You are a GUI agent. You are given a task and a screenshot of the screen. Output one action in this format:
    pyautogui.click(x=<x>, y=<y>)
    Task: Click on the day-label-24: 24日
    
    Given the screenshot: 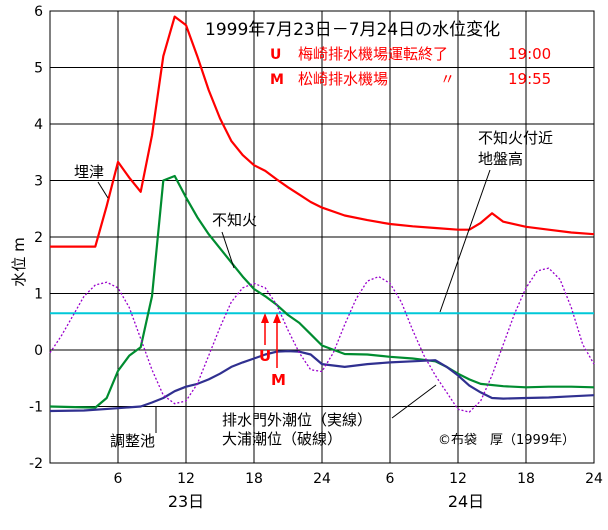 What is the action you would take?
    pyautogui.click(x=466, y=501)
    